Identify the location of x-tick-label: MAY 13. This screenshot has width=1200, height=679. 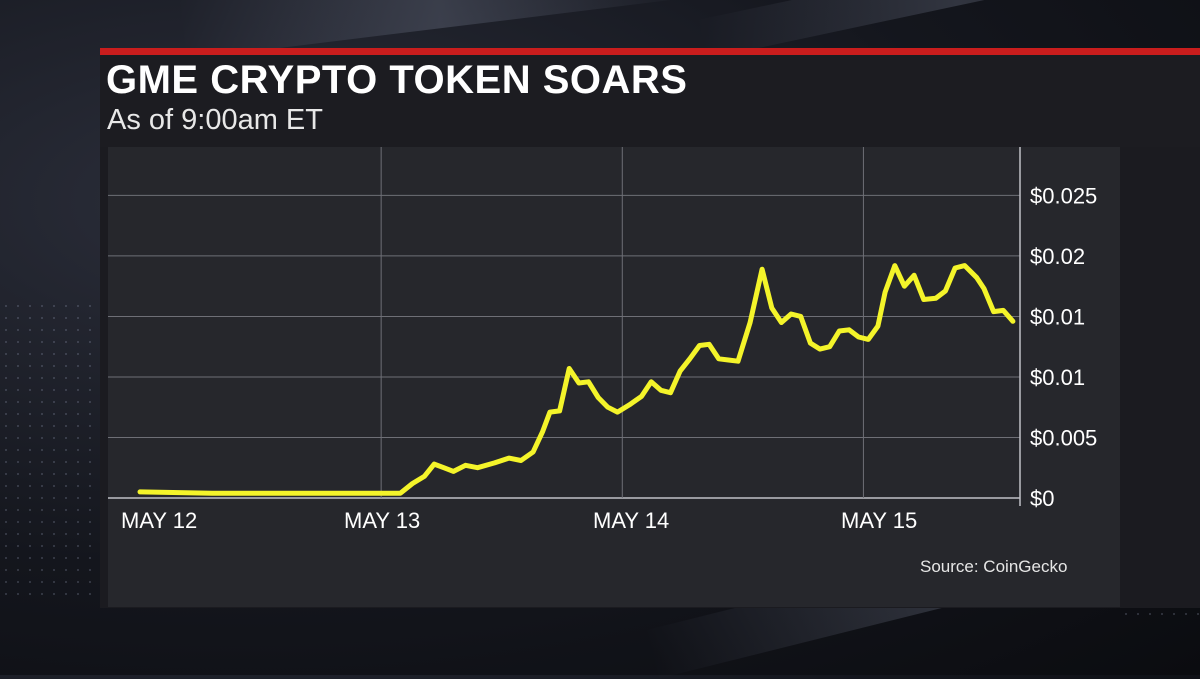
(382, 520).